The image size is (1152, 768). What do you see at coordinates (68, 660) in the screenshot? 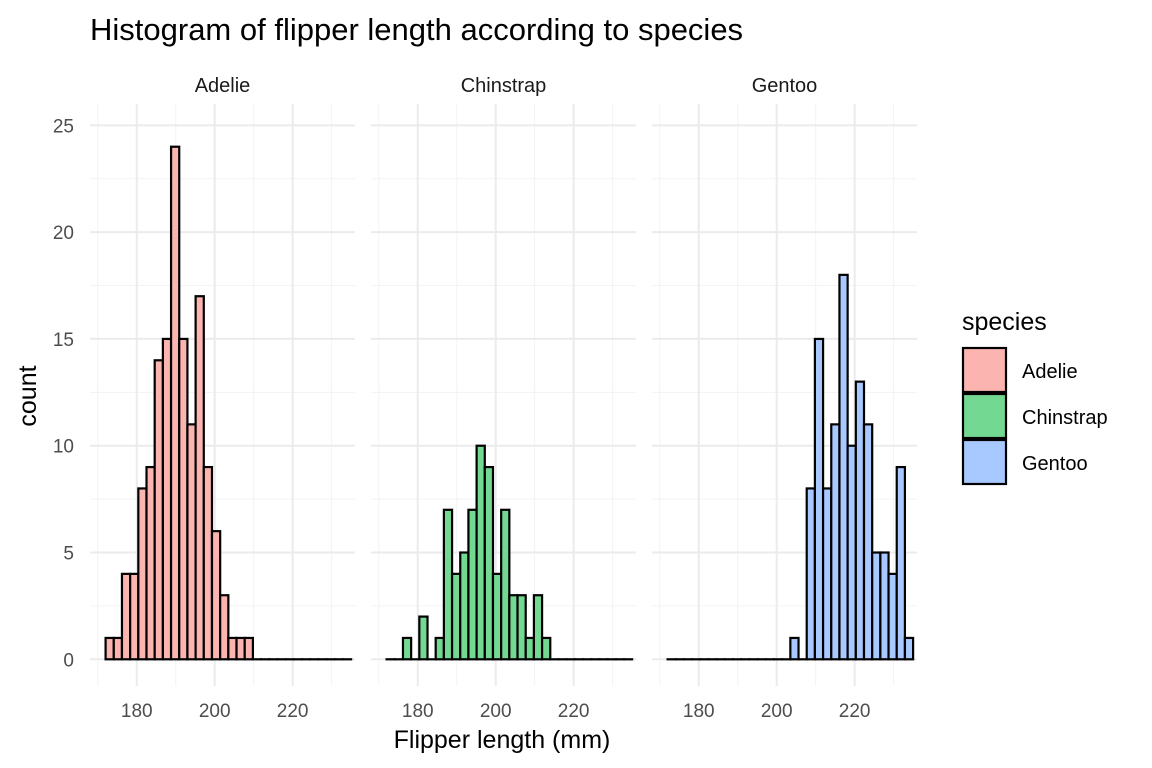
I see `y-tick-label: 0` at bounding box center [68, 660].